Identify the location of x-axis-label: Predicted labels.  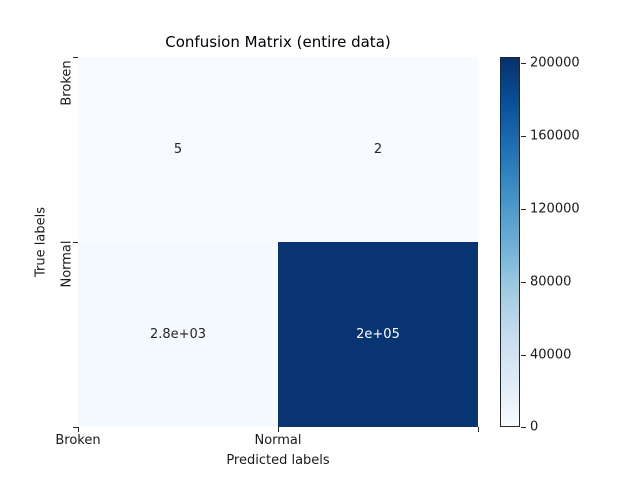
(278, 460).